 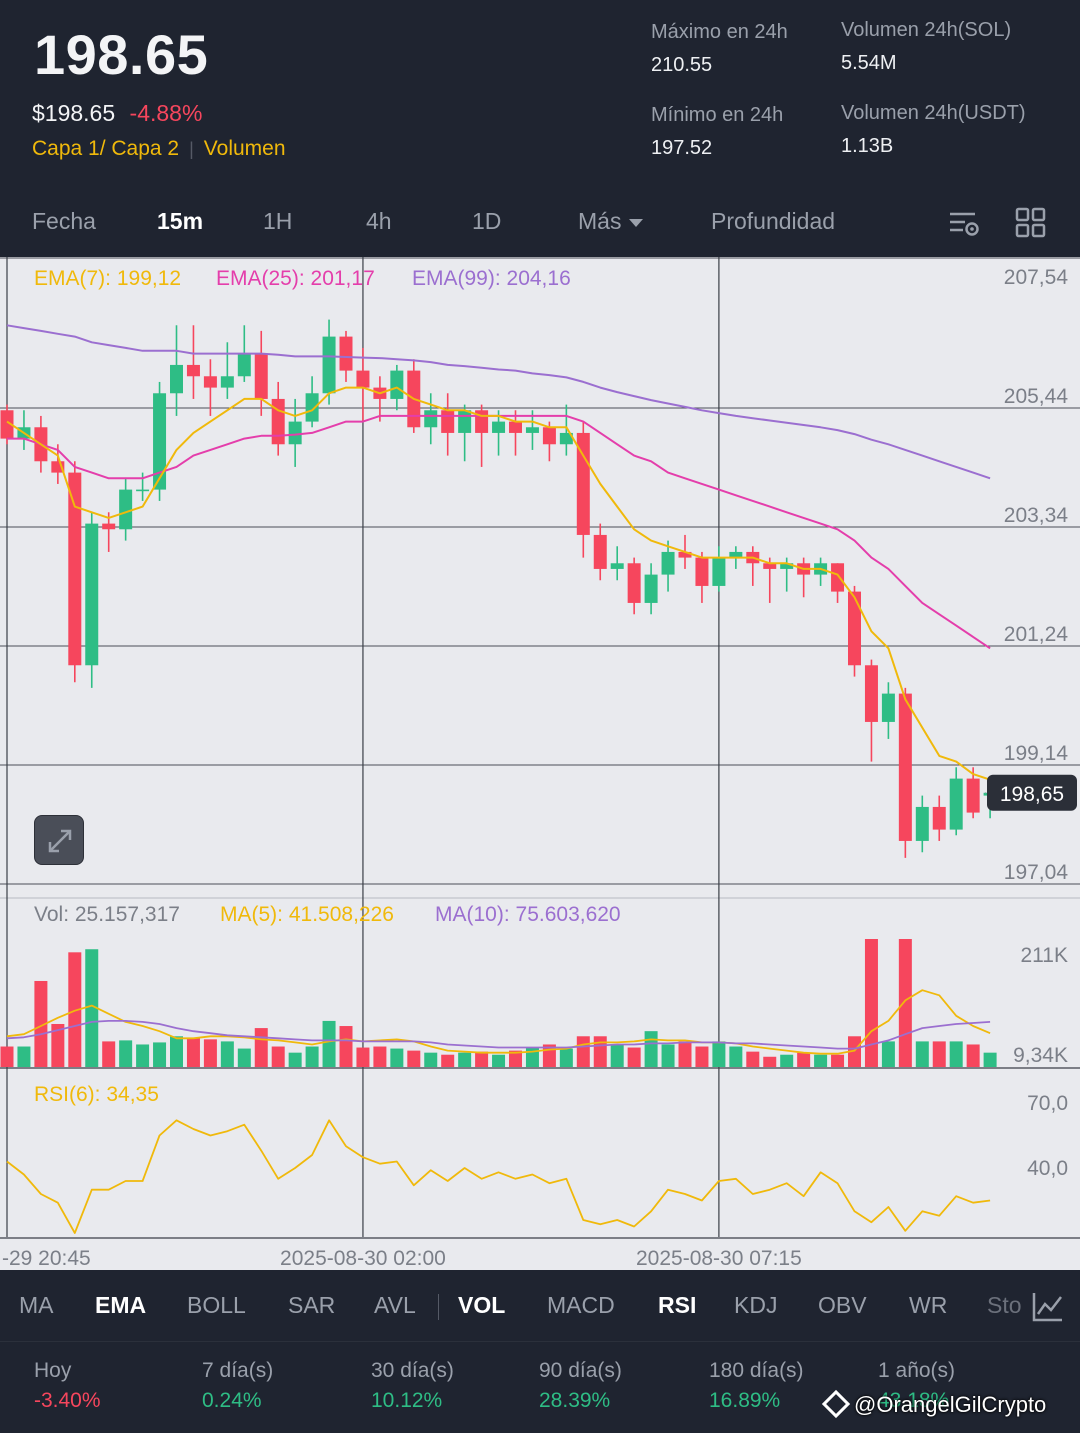 I want to click on indicator-settings-icon, so click(x=1048, y=1307).